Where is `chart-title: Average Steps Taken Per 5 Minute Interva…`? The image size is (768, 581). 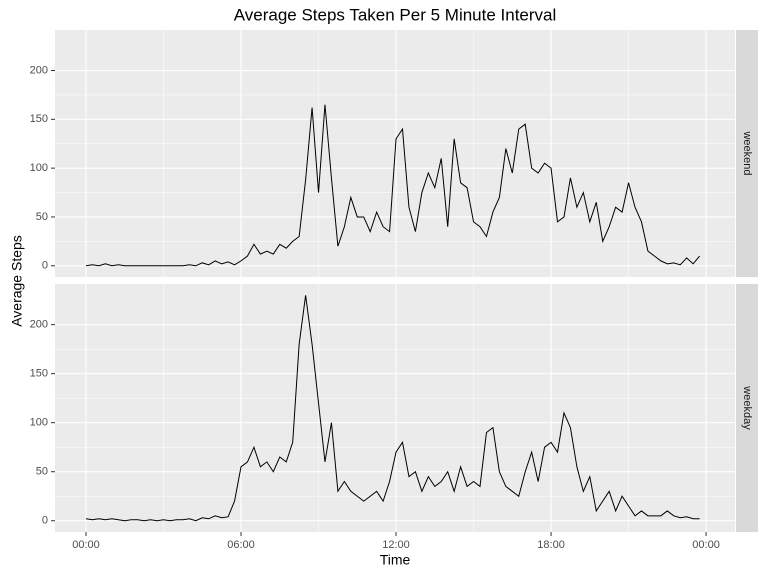
chart-title: Average Steps Taken Per 5 Minute Interva… is located at coordinates (395, 14).